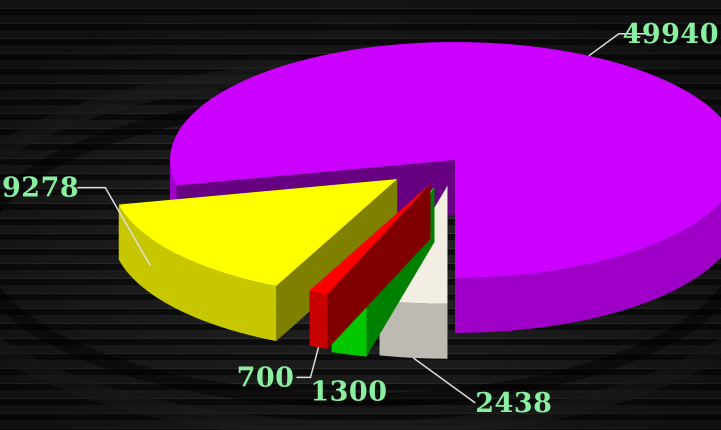  What do you see at coordinates (513, 403) in the screenshot?
I see `data-label-2438: 2438` at bounding box center [513, 403].